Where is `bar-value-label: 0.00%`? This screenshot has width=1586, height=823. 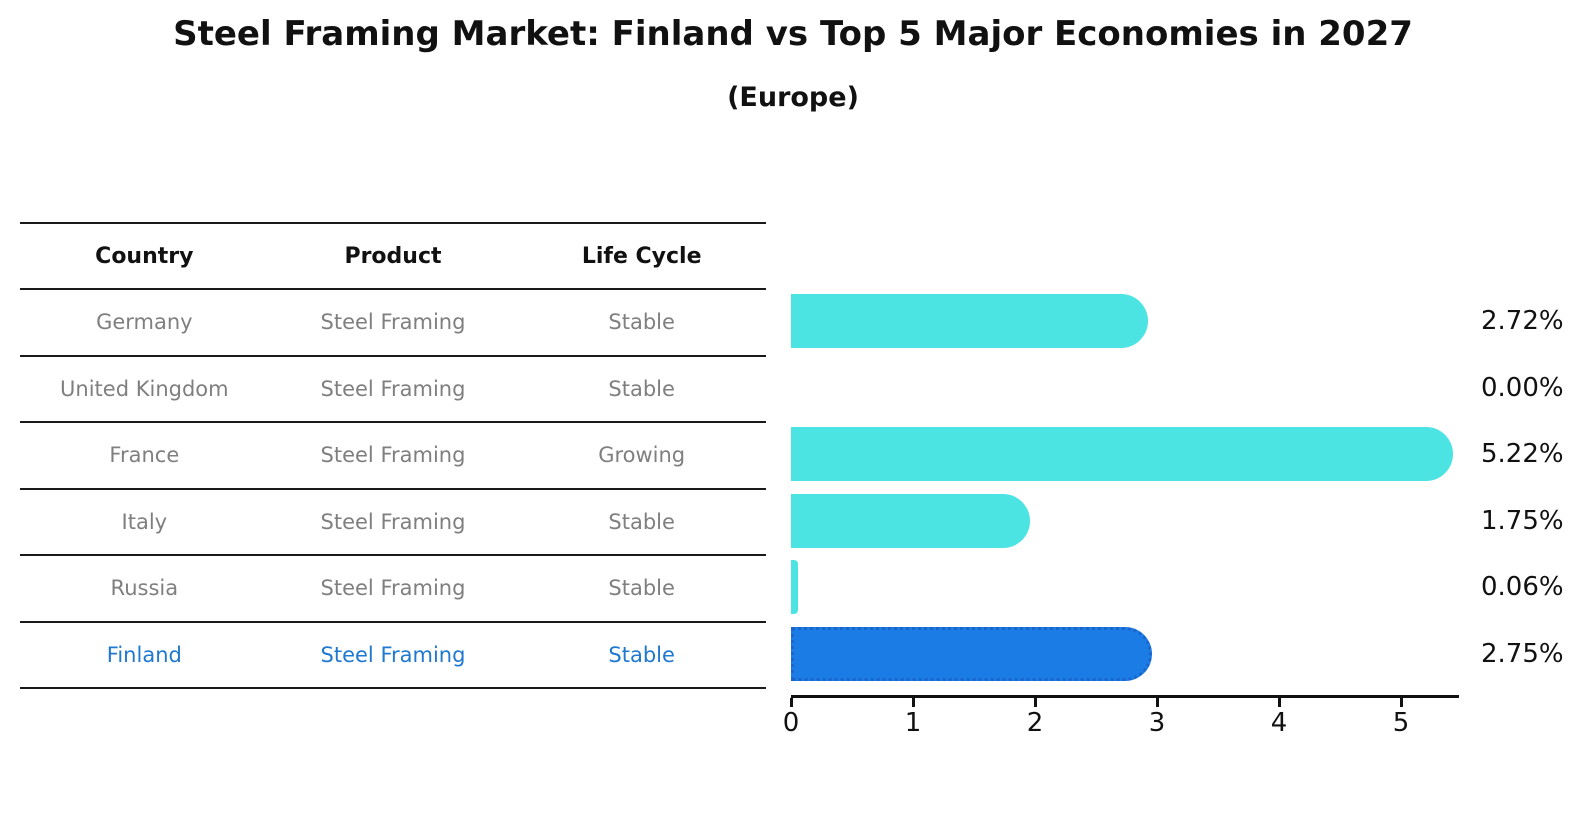
bar-value-label: 0.00% is located at coordinates (1522, 387).